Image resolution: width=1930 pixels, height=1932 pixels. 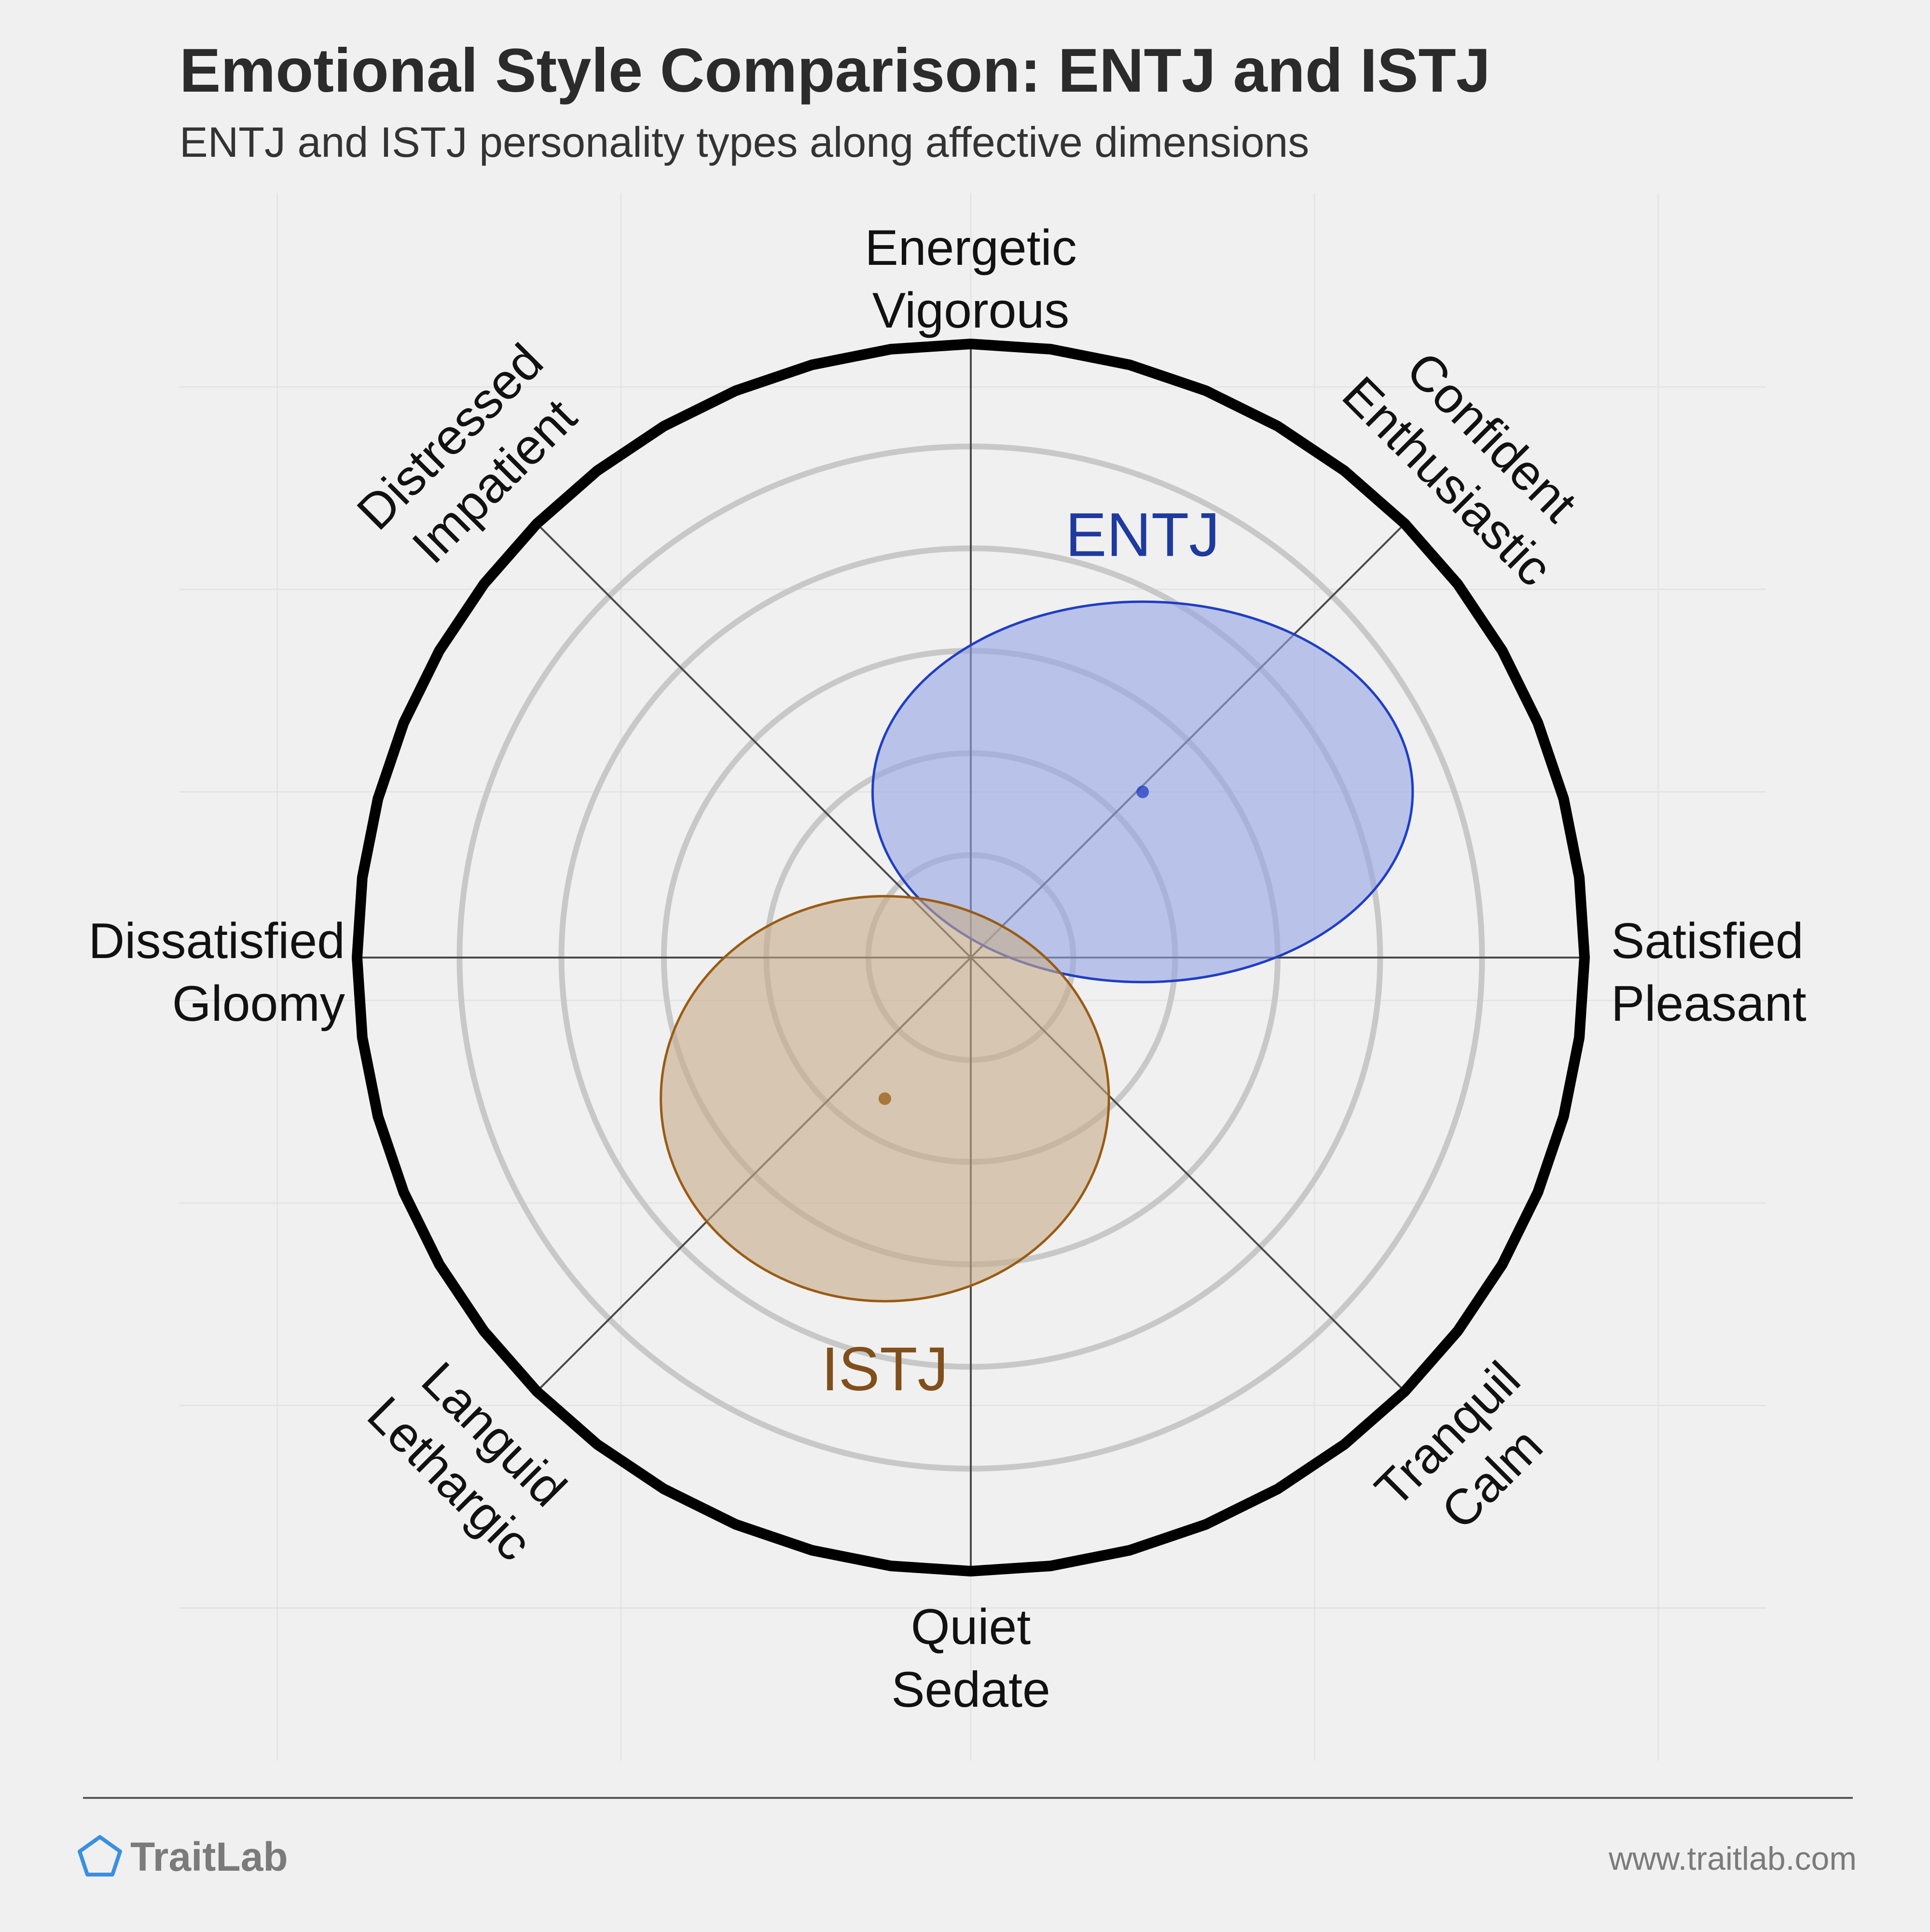 I want to click on axis-label-quiet: Quiet Sedate, so click(x=970, y=1659).